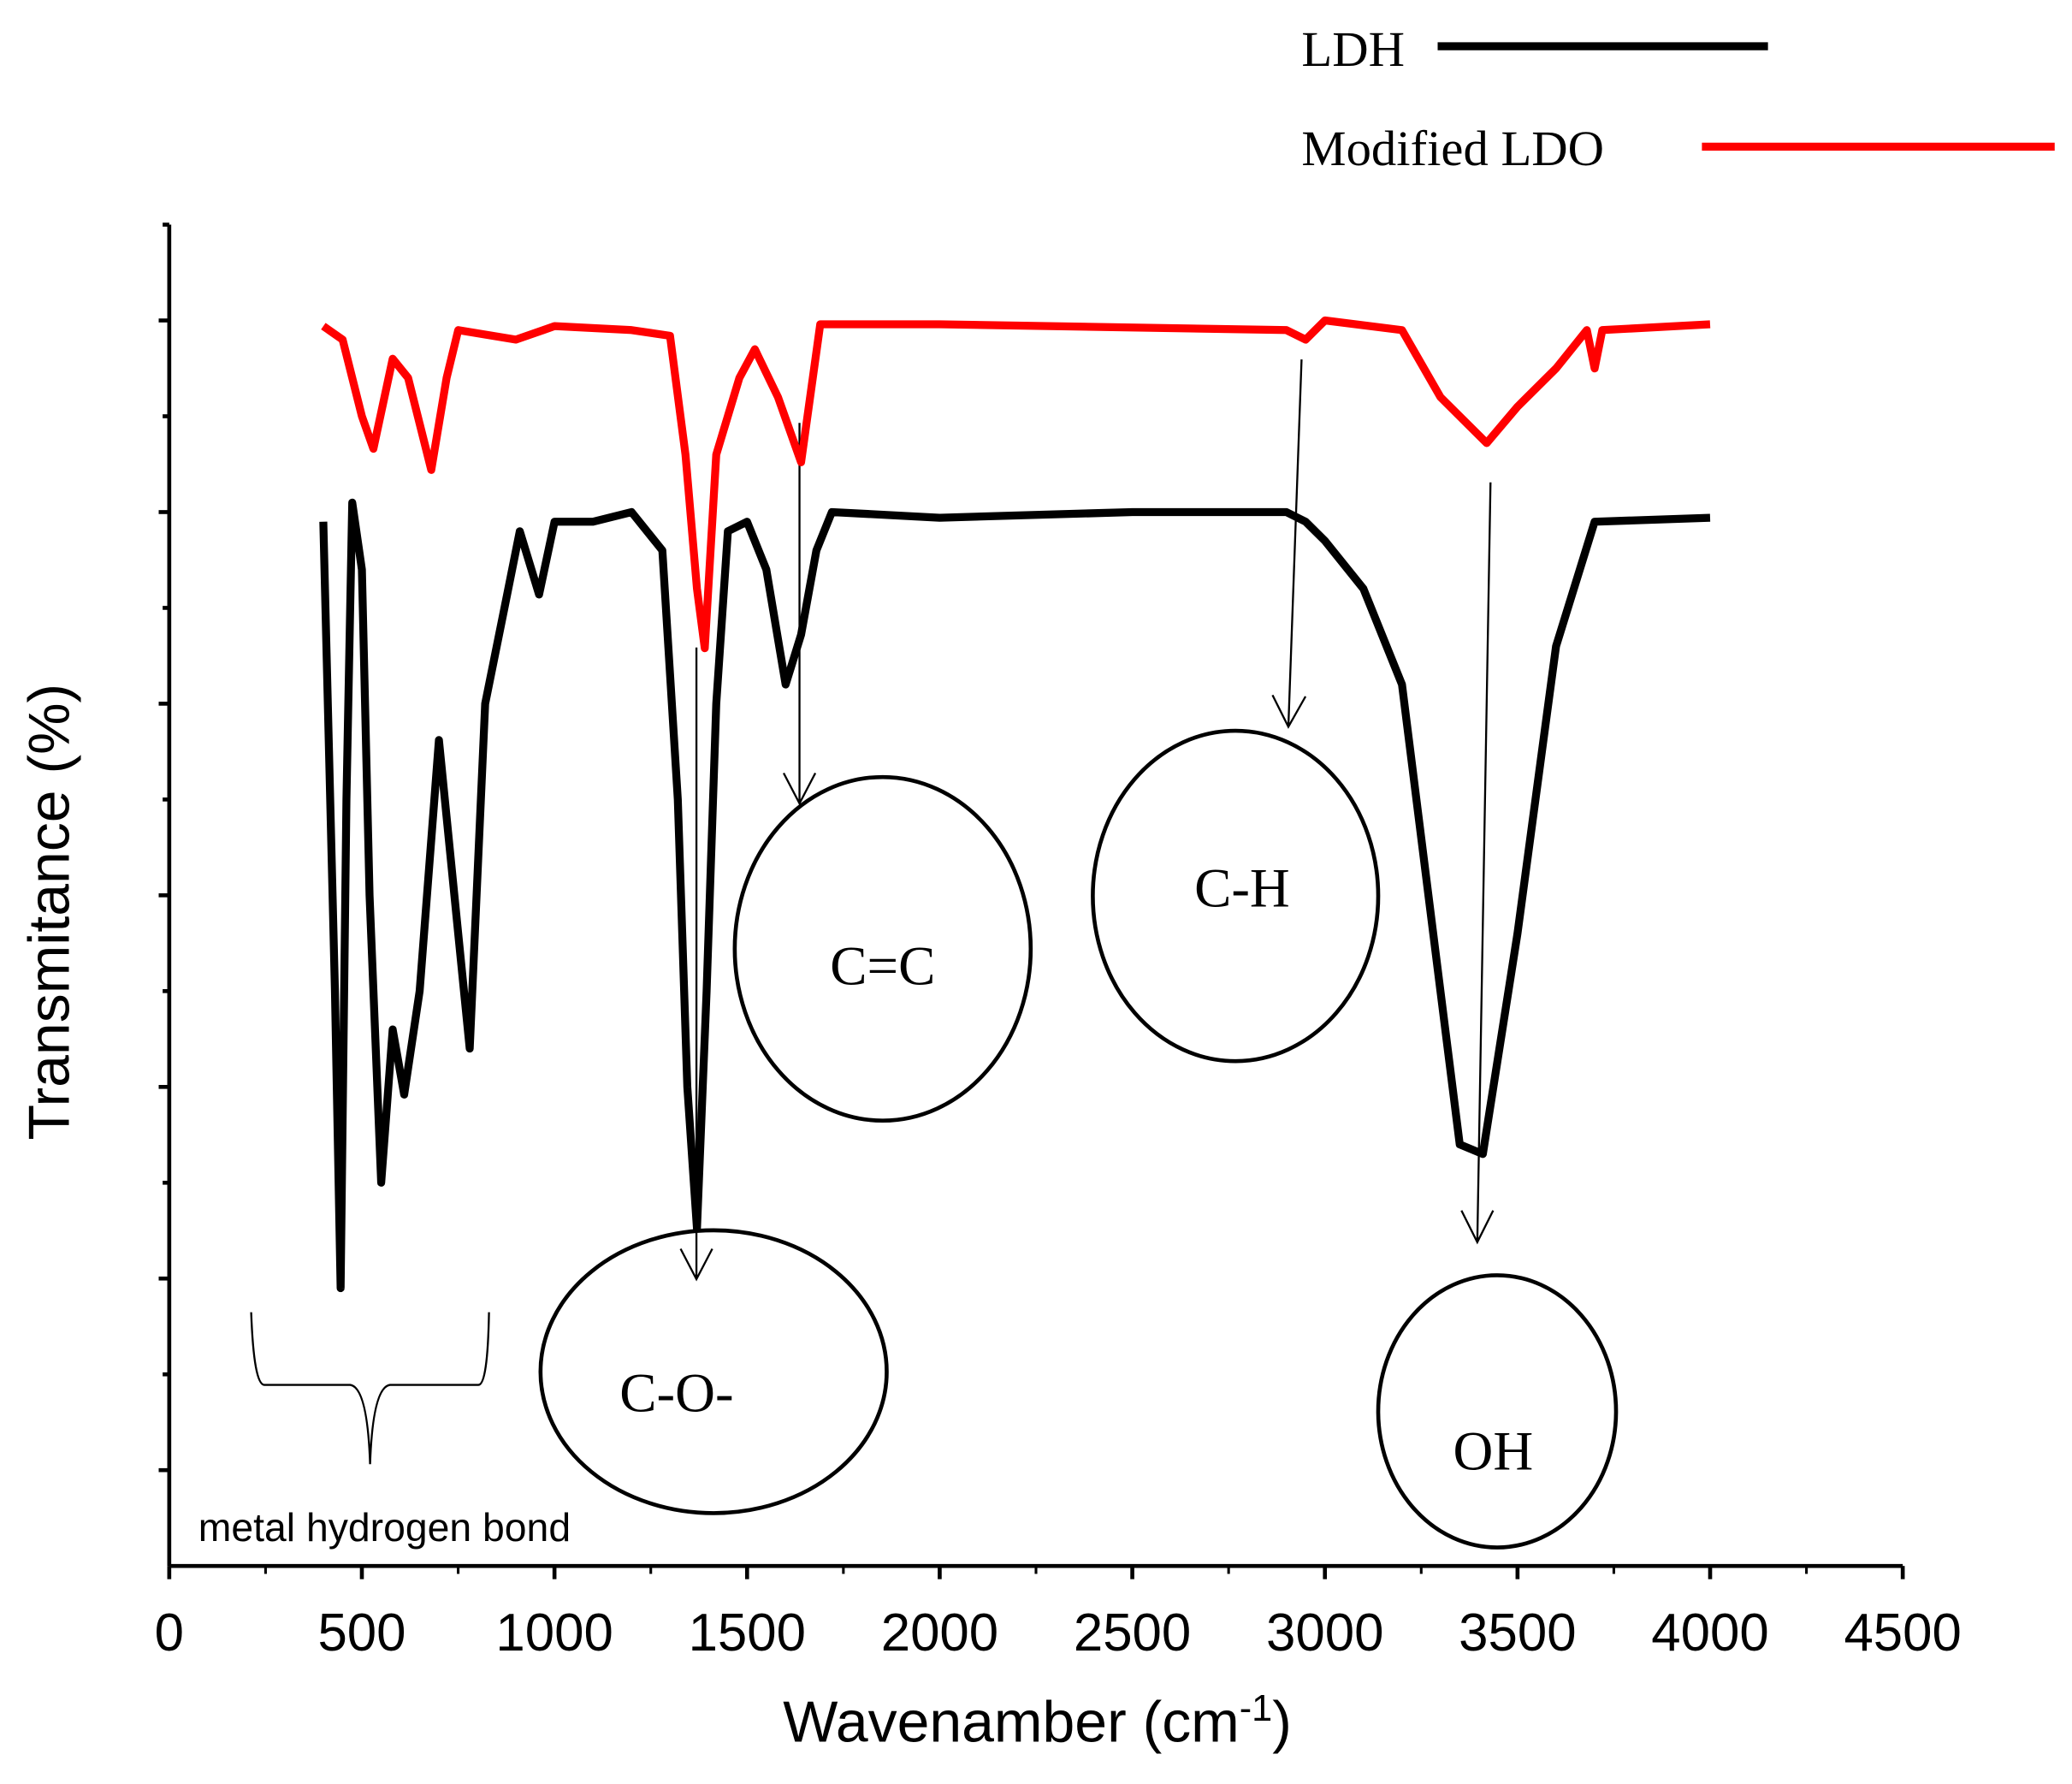 This screenshot has width=2072, height=1784. What do you see at coordinates (1517, 1633) in the screenshot?
I see `x-tick-label: 3500` at bounding box center [1517, 1633].